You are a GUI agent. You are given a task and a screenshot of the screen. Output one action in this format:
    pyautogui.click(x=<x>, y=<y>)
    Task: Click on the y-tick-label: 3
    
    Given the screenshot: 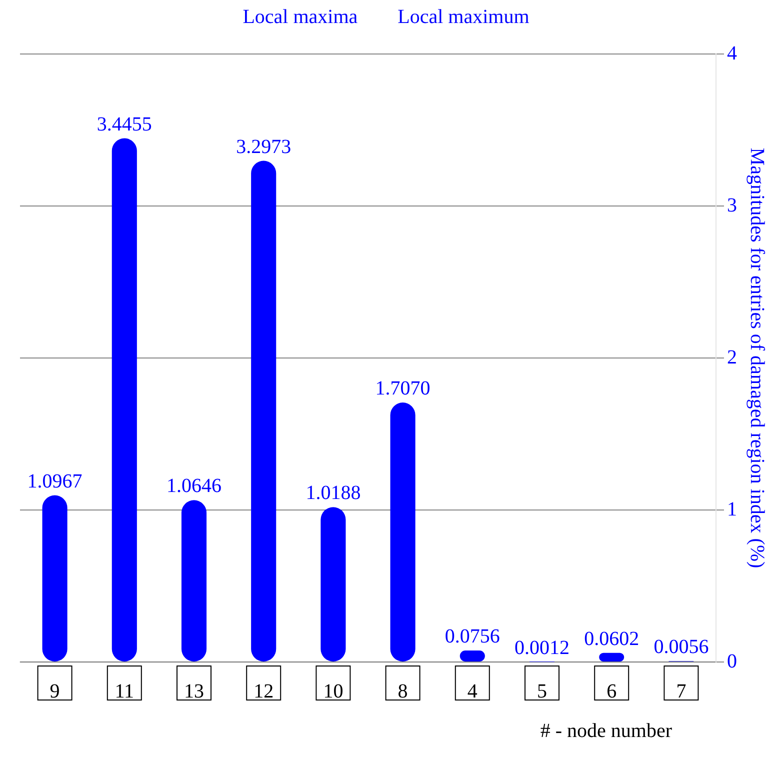 What is the action you would take?
    pyautogui.click(x=732, y=205)
    